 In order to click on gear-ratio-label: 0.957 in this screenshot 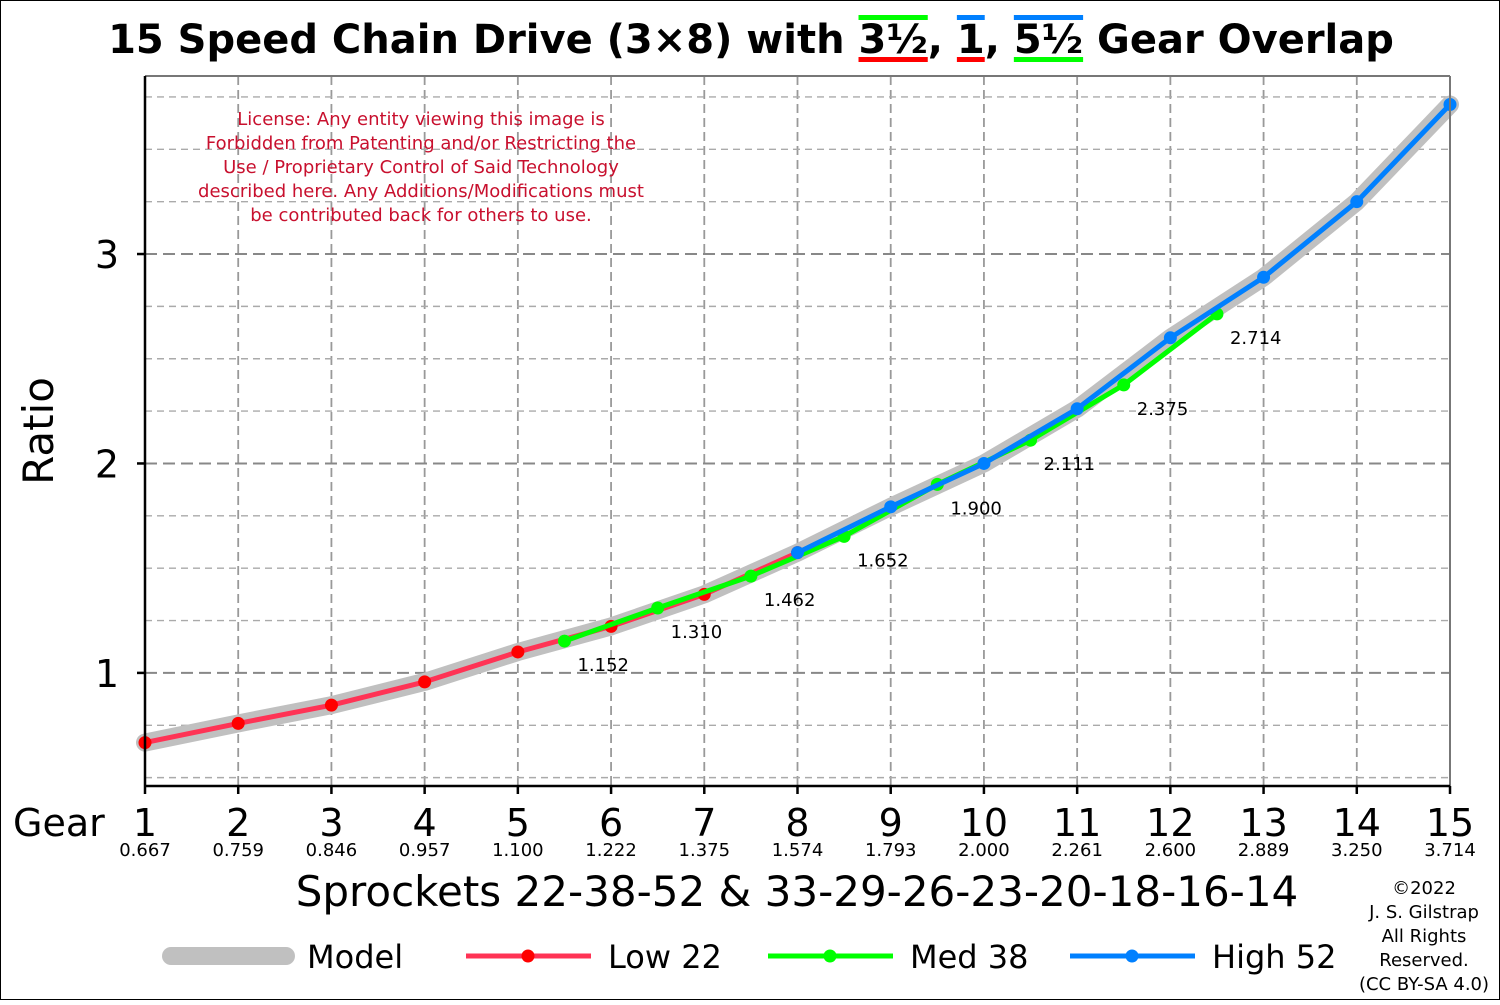, I will do `click(425, 850)`.